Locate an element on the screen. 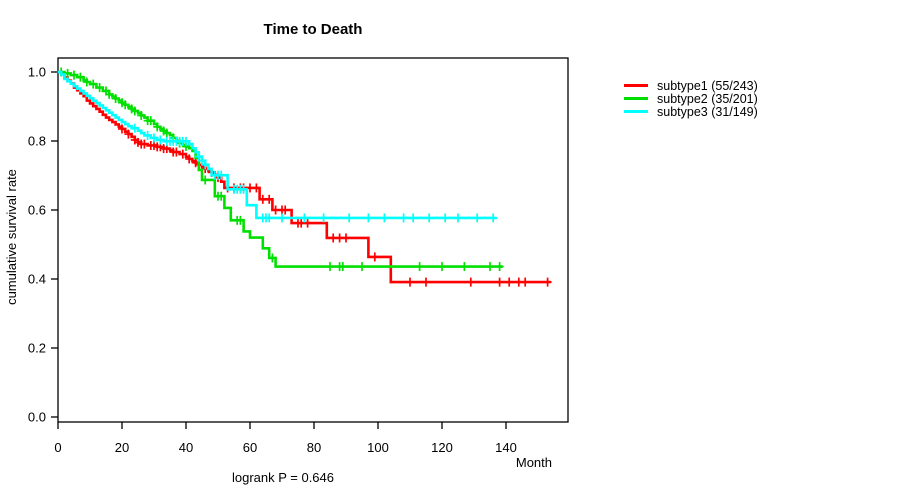 The image size is (900, 500). x-tick-label: 120 is located at coordinates (442, 447).